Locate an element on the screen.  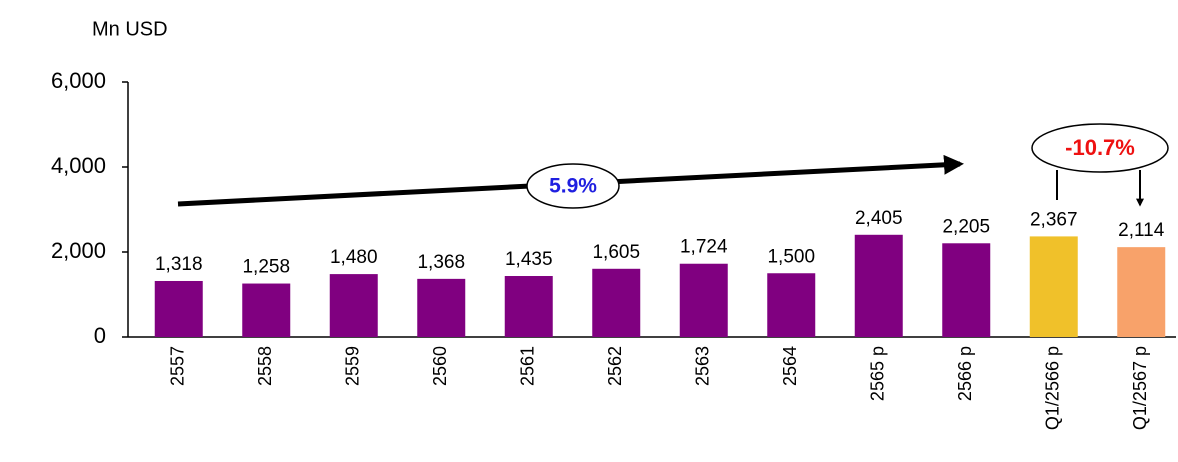
unit-label: Mn USD is located at coordinates (130, 29).